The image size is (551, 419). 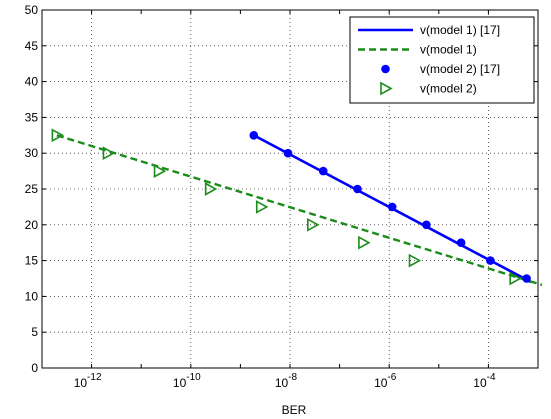 I want to click on x-tick-label-power: -8, so click(x=292, y=377).